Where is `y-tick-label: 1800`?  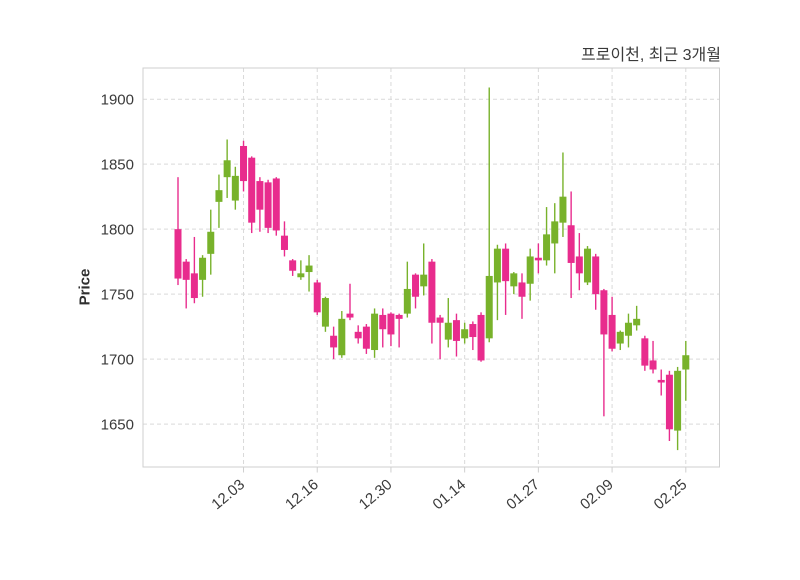 y-tick-label: 1800 is located at coordinates (117, 230).